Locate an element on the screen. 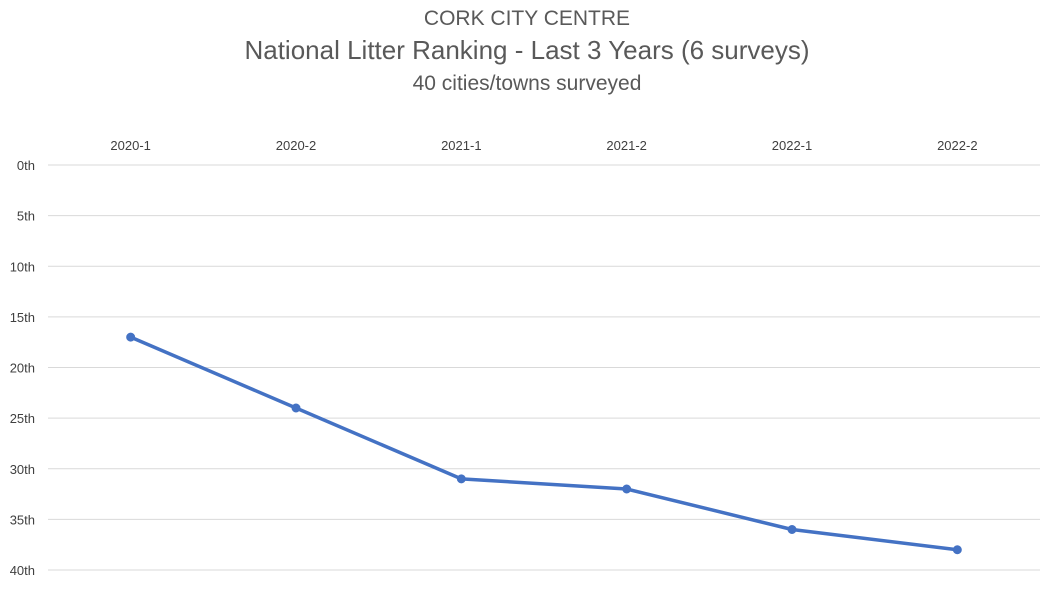 Image resolution: width=1050 pixels, height=590 pixels. x-tick-label: 2022-2 is located at coordinates (957, 145).